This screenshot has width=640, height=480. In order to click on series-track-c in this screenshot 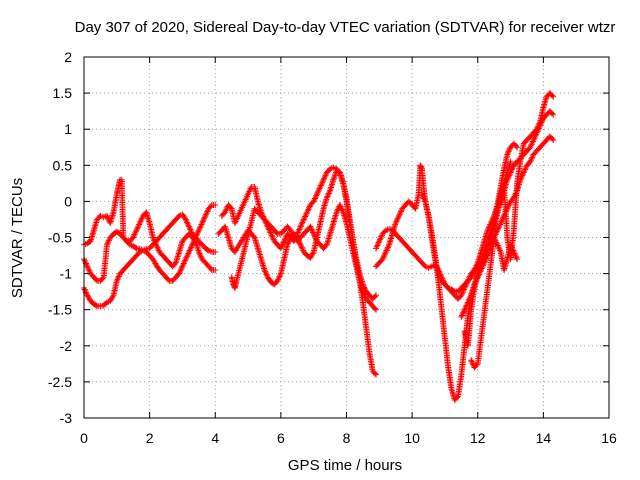, I will do `click(150, 246)`.